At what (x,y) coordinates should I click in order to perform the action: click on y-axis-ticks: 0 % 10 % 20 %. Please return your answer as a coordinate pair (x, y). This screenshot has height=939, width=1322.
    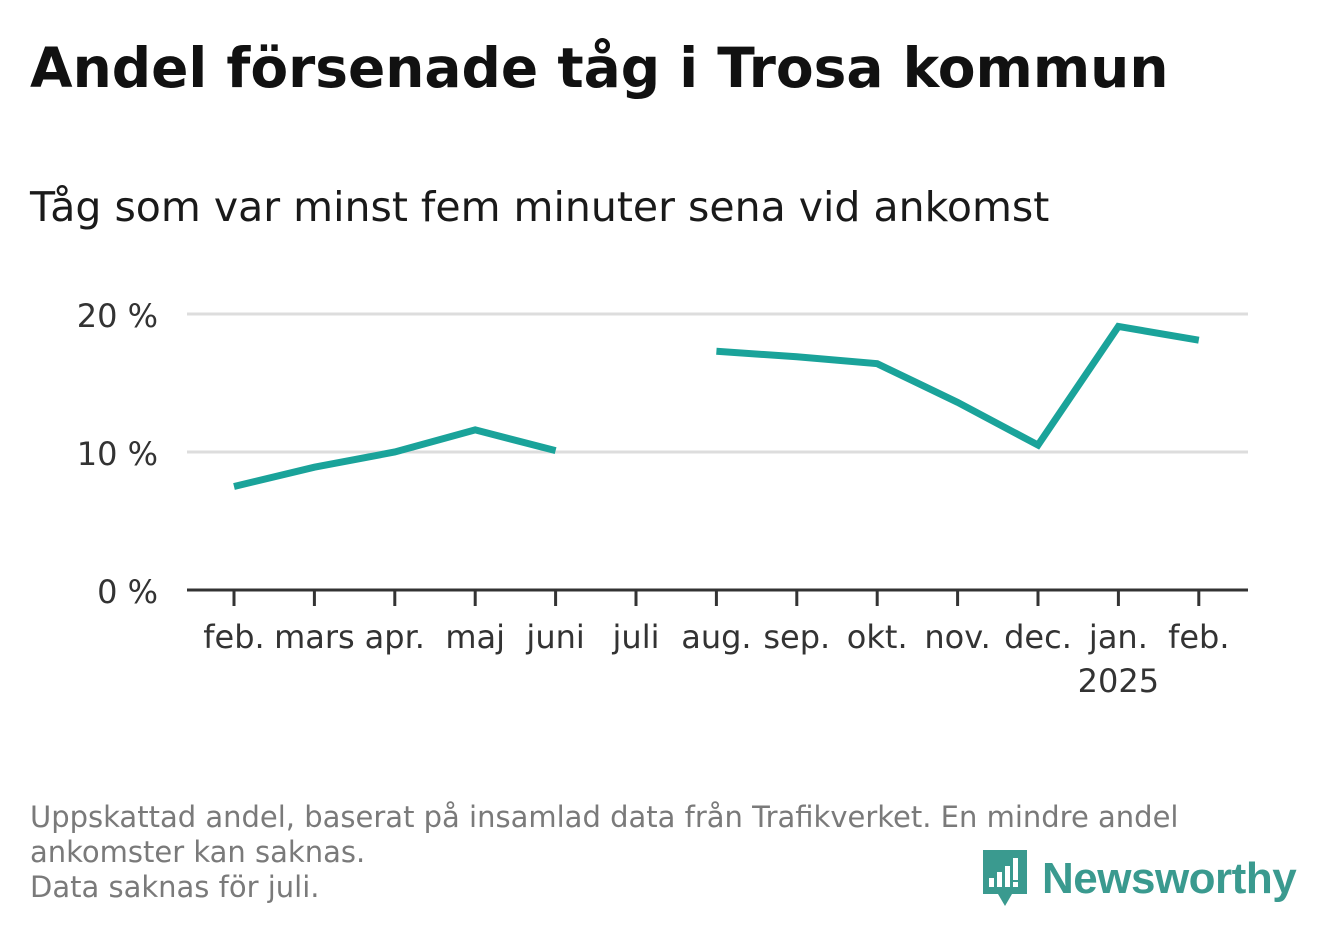
    Looking at the image, I should click on (117, 454).